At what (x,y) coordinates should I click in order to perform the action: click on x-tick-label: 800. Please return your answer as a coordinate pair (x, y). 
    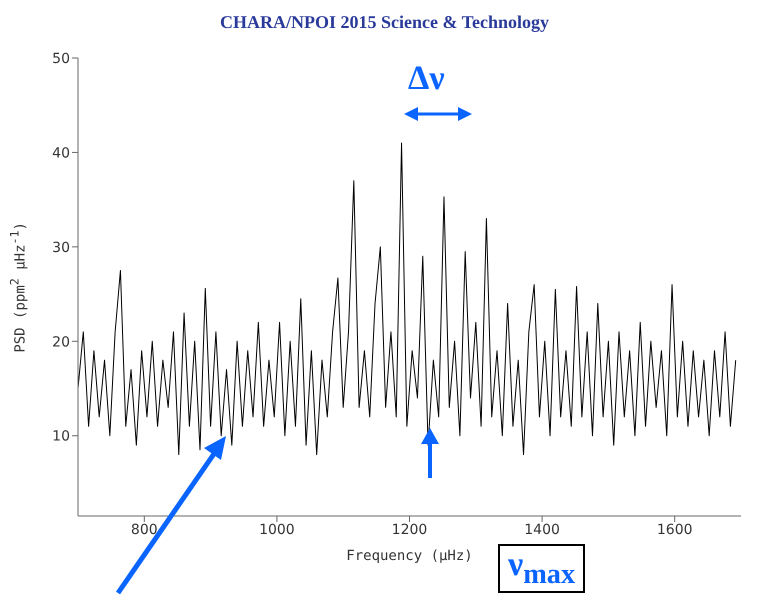
    Looking at the image, I should click on (144, 530).